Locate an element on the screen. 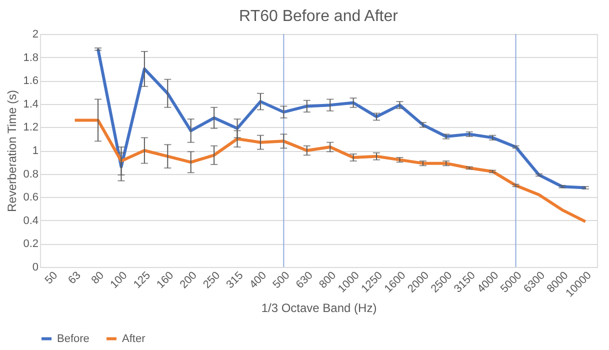 Image resolution: width=609 pixels, height=350 pixels. x-tick-label: 63 is located at coordinates (75, 278).